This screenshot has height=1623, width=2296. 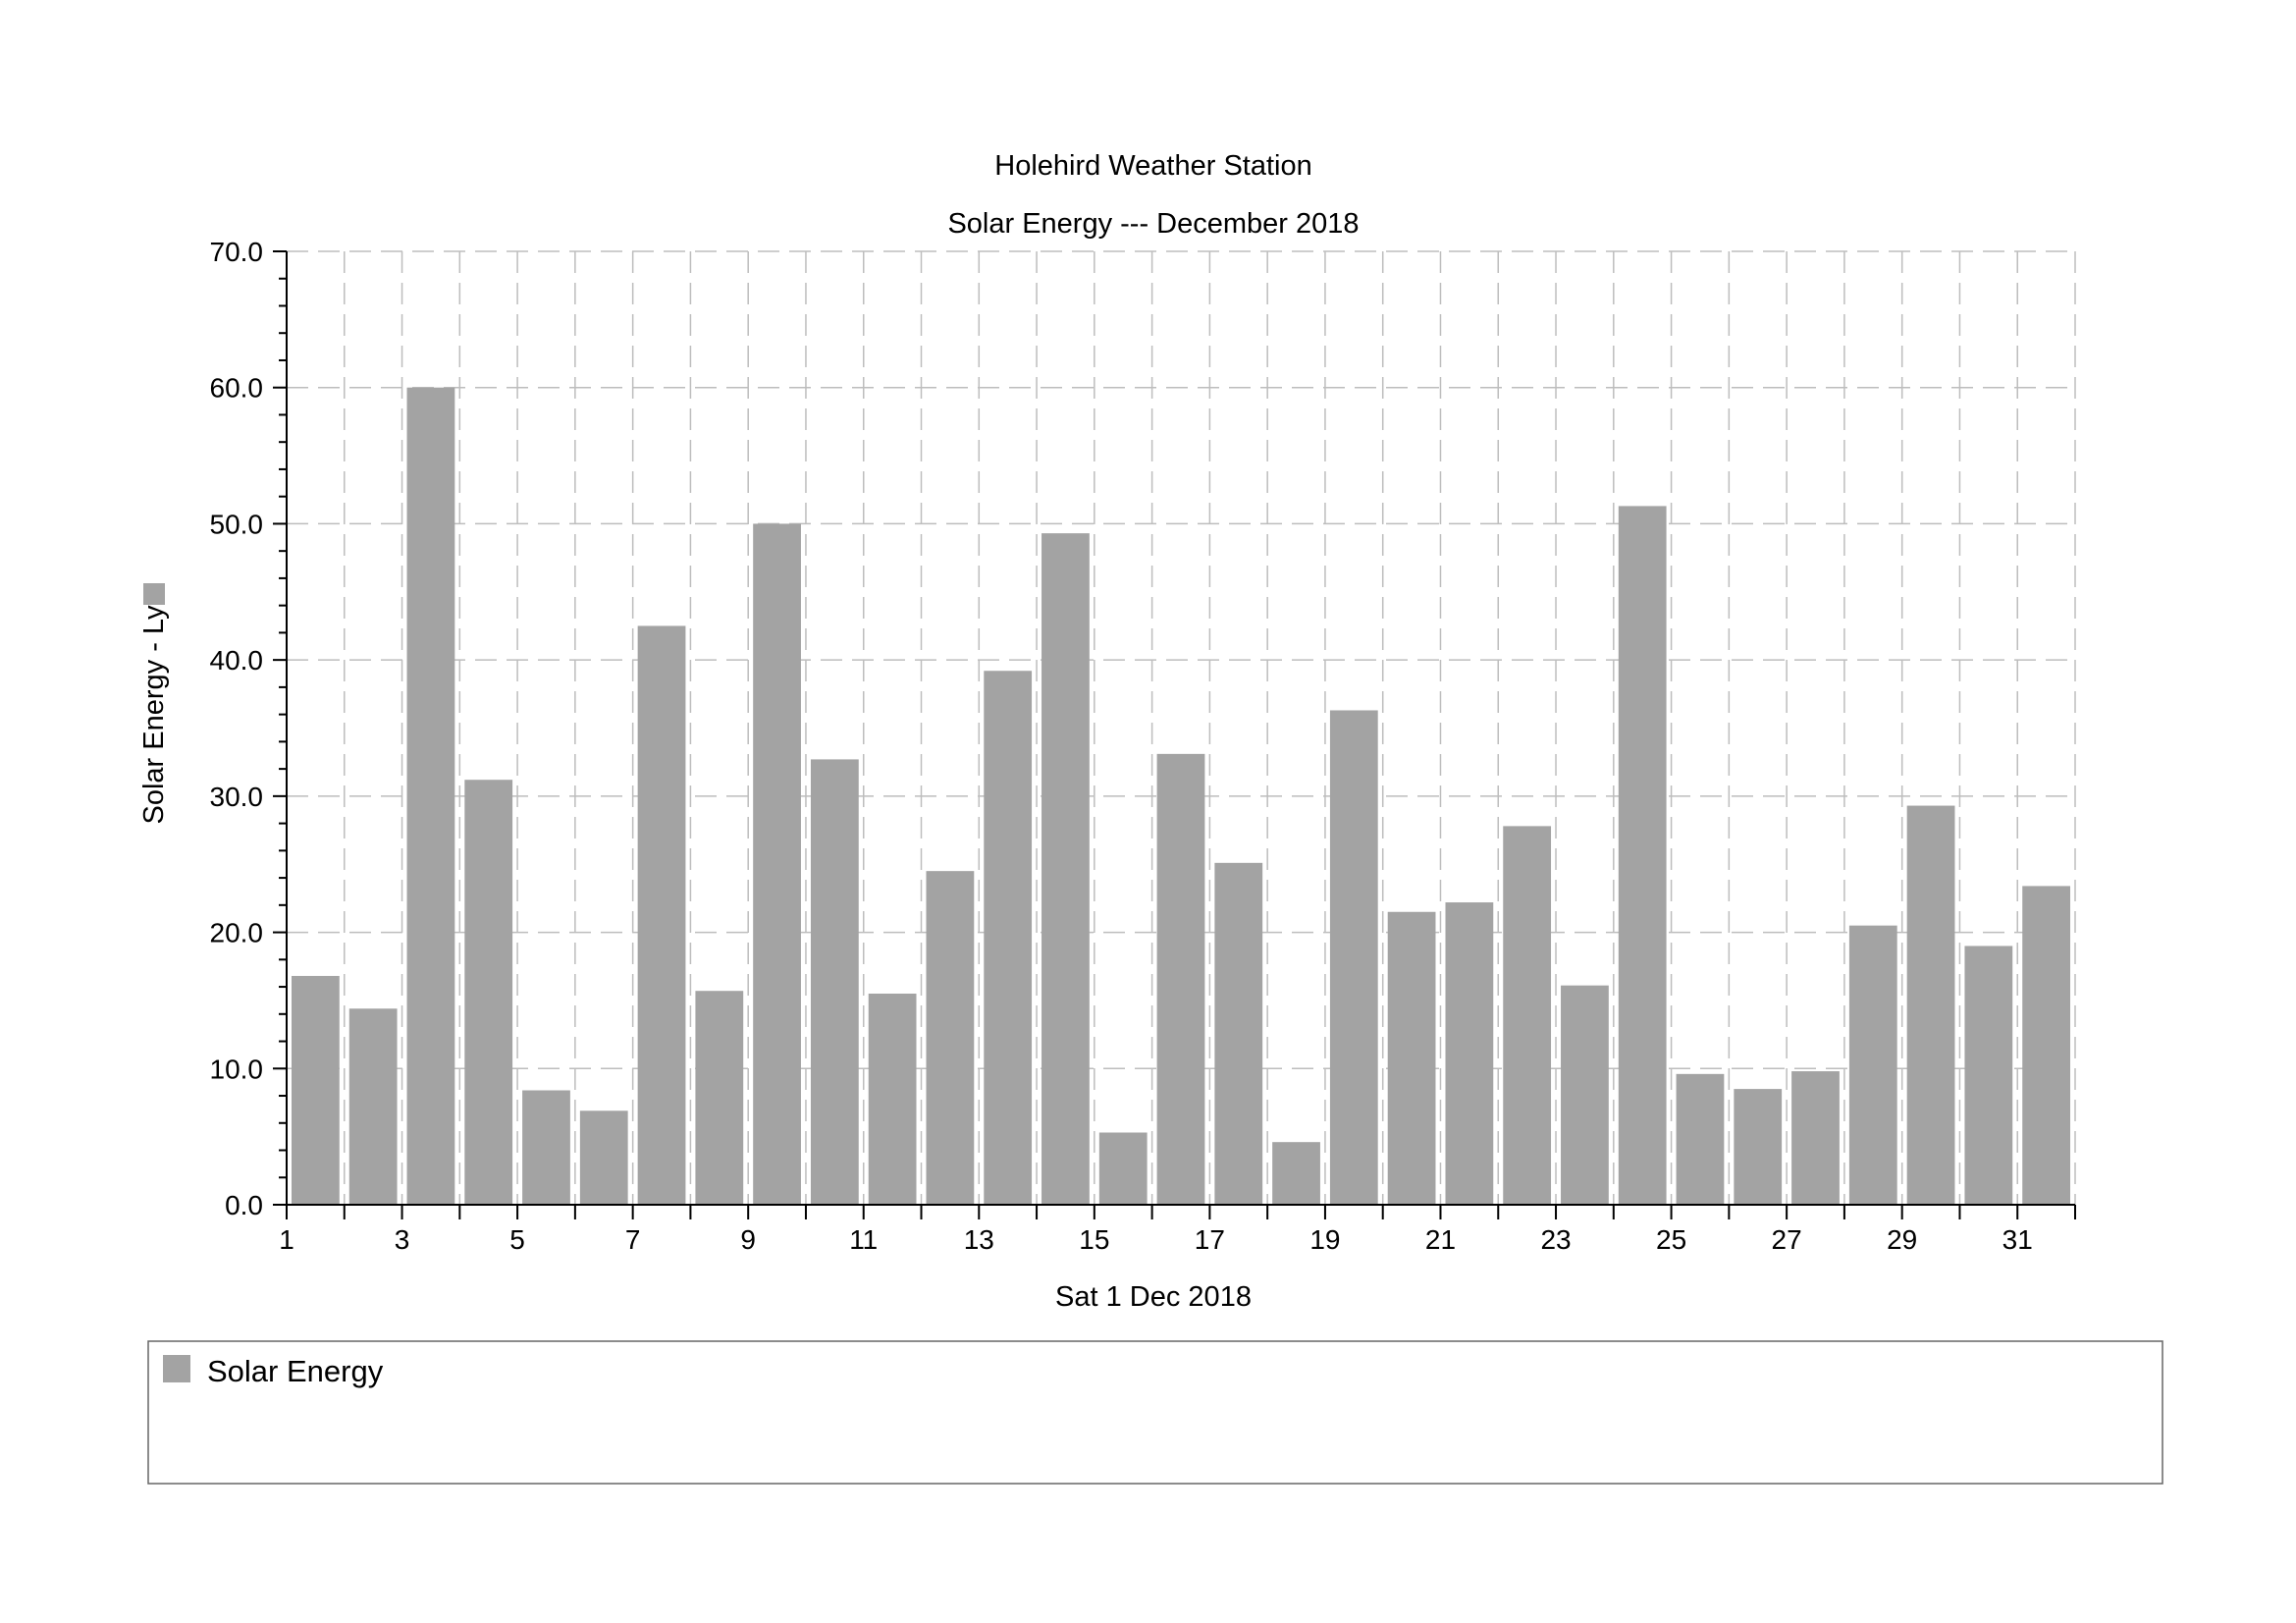 I want to click on x-tick-label: 9, so click(x=748, y=1239).